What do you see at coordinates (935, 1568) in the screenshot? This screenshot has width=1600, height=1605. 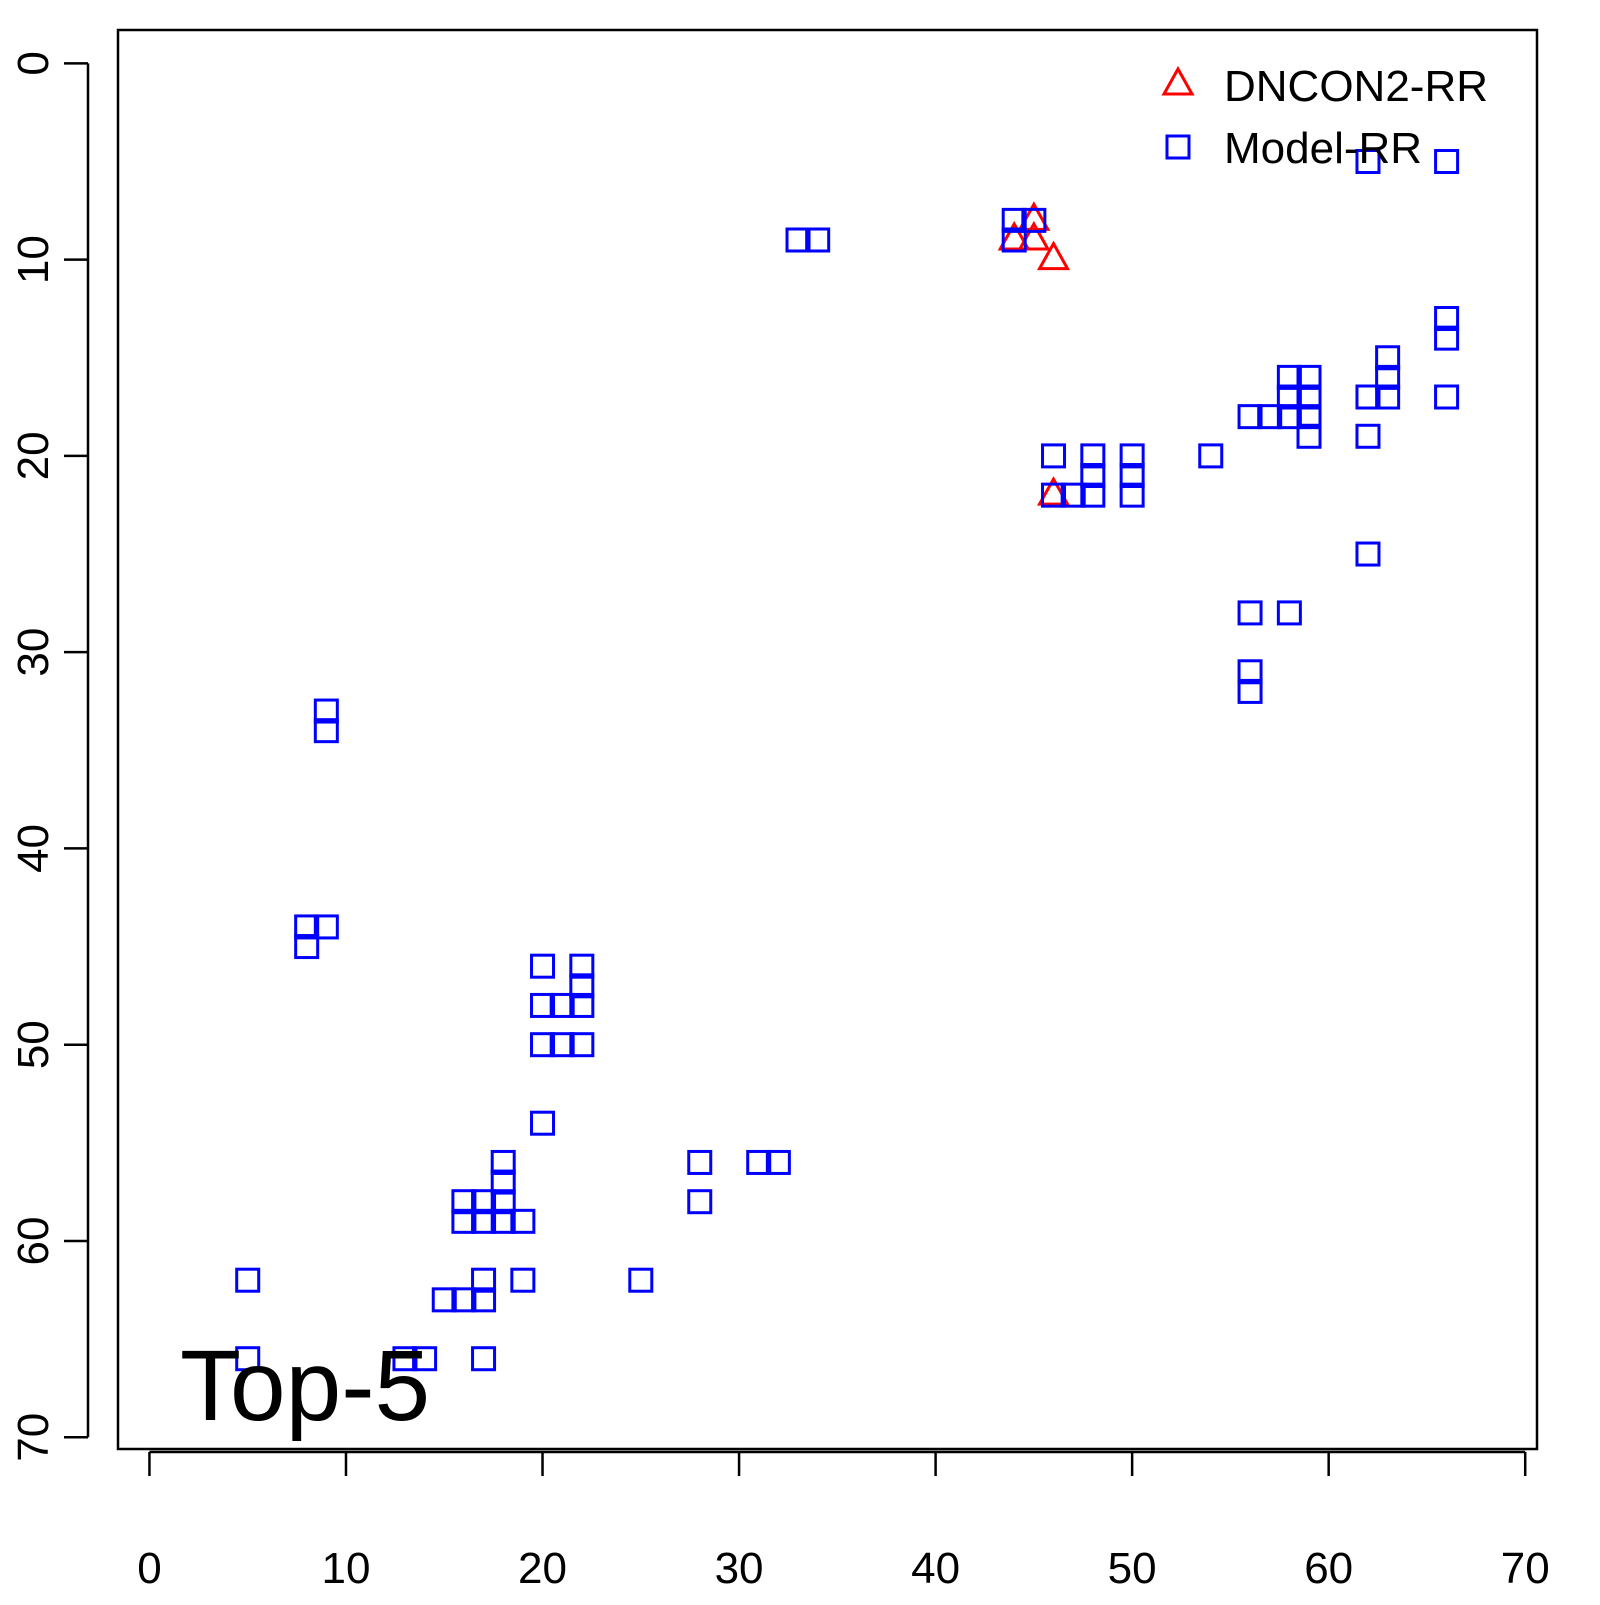 I see `x-tick-label: 40` at bounding box center [935, 1568].